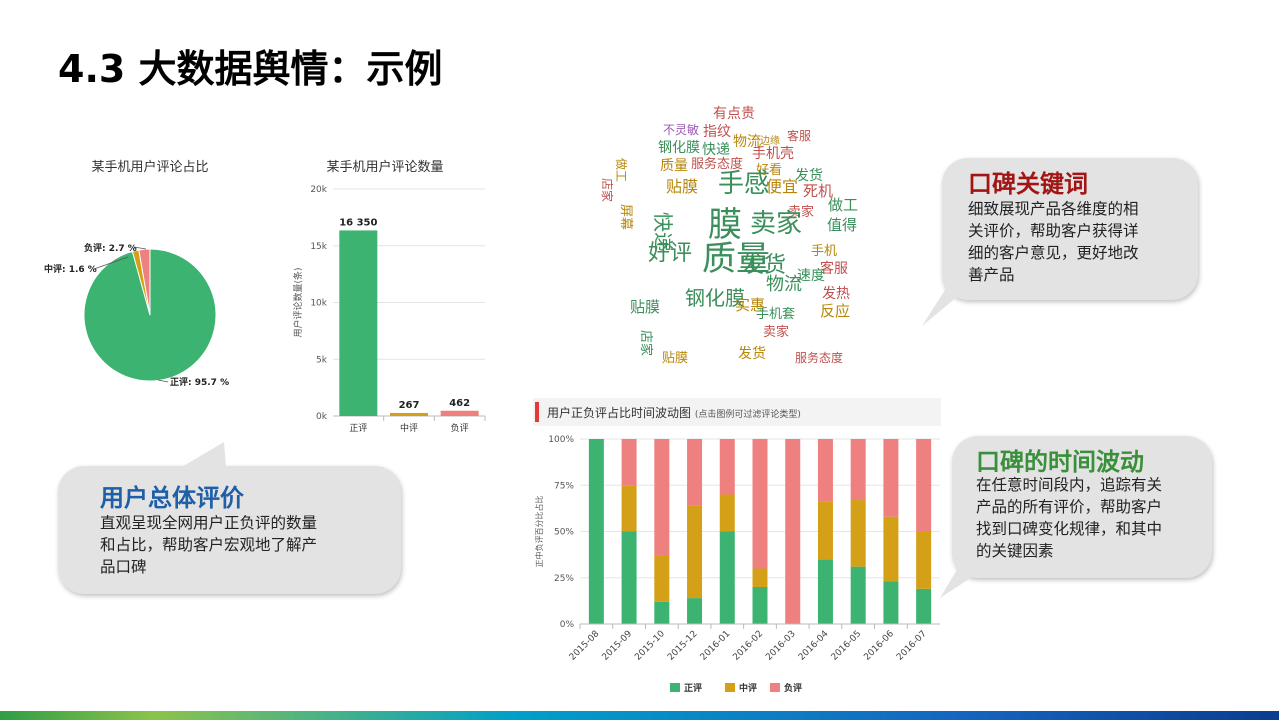 Image resolution: width=1279 pixels, height=720 pixels. Describe the element at coordinates (750, 305) in the screenshot. I see `word-cloud-word: 实惠` at that location.